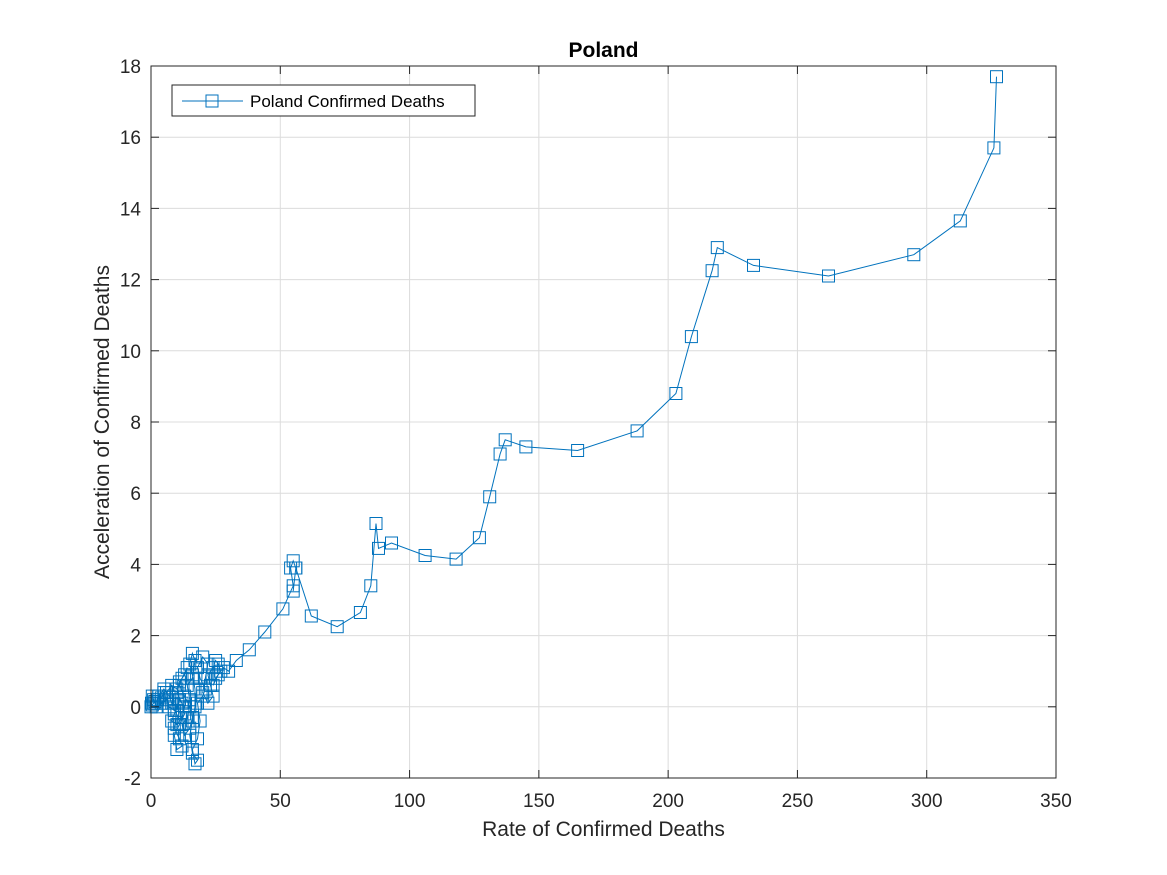 This screenshot has width=1167, height=875. I want to click on x-tick-label: 50, so click(280, 801).